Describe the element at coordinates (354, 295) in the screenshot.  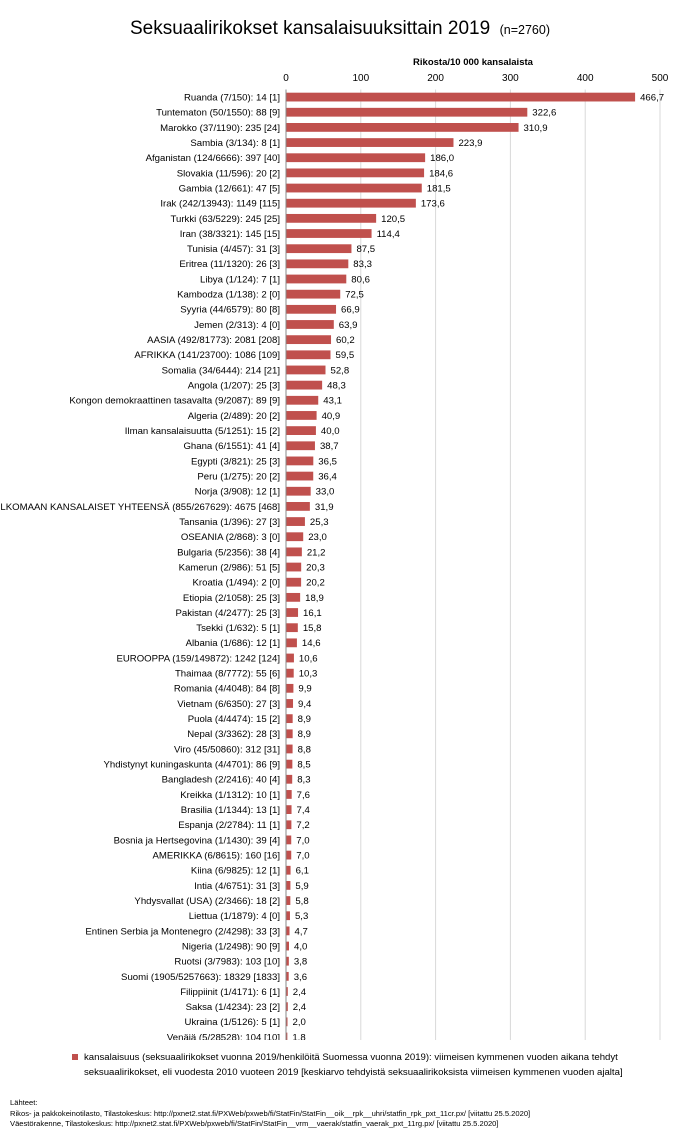
I see `data-label: 72,5` at that location.